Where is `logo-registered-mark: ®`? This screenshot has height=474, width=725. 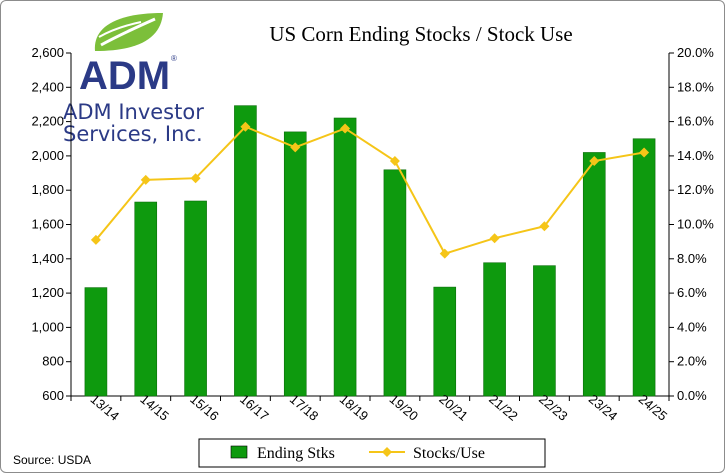 logo-registered-mark: ® is located at coordinates (174, 58).